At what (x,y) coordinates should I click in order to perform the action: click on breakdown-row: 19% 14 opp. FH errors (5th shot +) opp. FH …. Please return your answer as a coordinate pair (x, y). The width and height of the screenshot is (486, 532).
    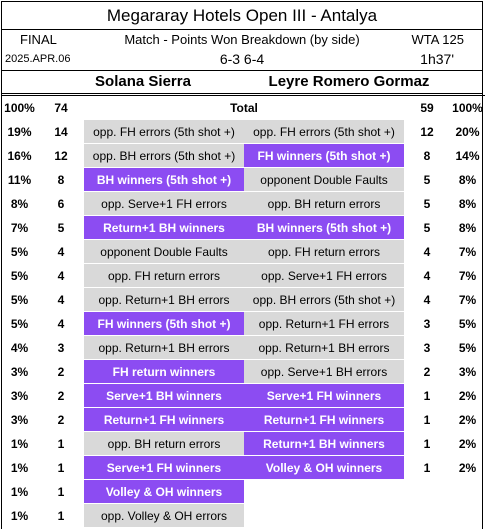
    Looking at the image, I should click on (243, 131).